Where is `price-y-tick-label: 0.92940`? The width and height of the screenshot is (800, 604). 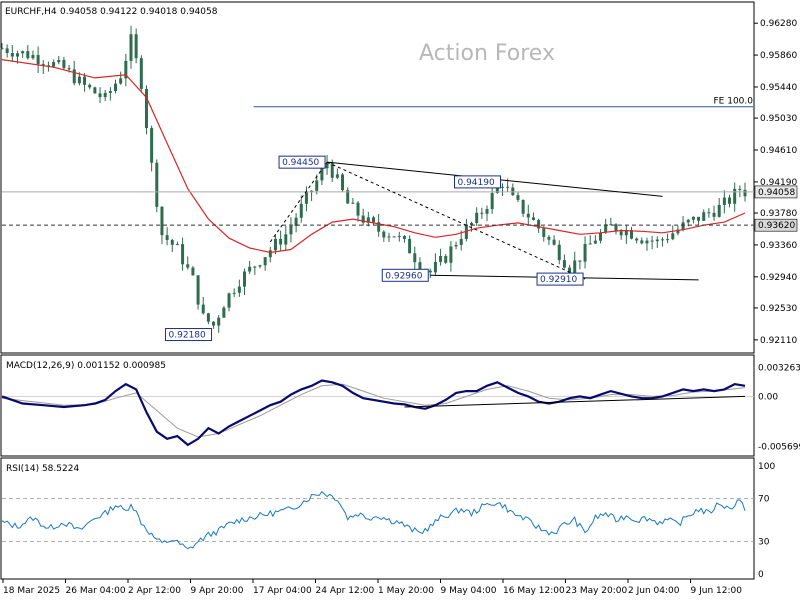
price-y-tick-label: 0.92940 is located at coordinates (778, 278).